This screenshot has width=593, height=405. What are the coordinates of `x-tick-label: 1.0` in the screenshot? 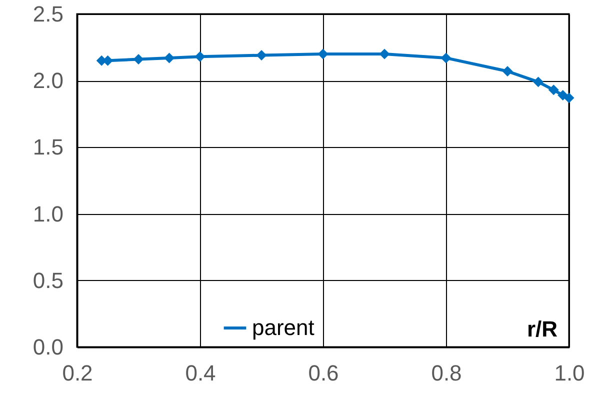 It's located at (569, 373).